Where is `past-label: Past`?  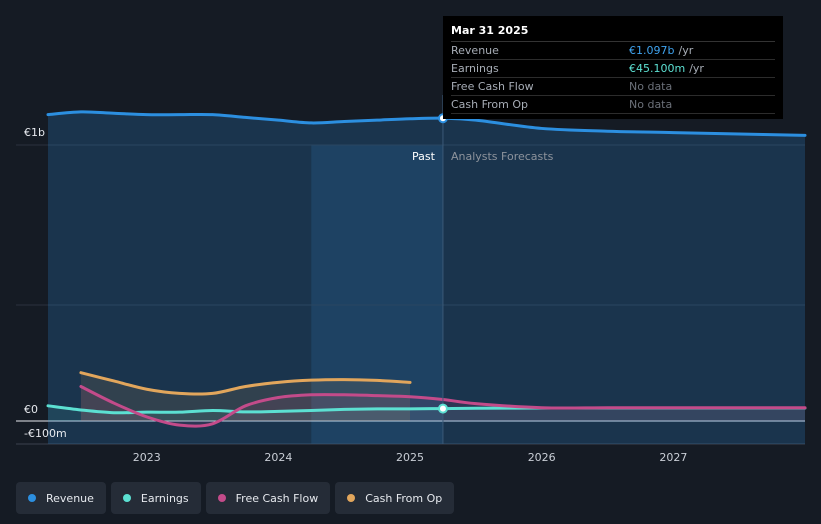
past-label: Past is located at coordinates (424, 156).